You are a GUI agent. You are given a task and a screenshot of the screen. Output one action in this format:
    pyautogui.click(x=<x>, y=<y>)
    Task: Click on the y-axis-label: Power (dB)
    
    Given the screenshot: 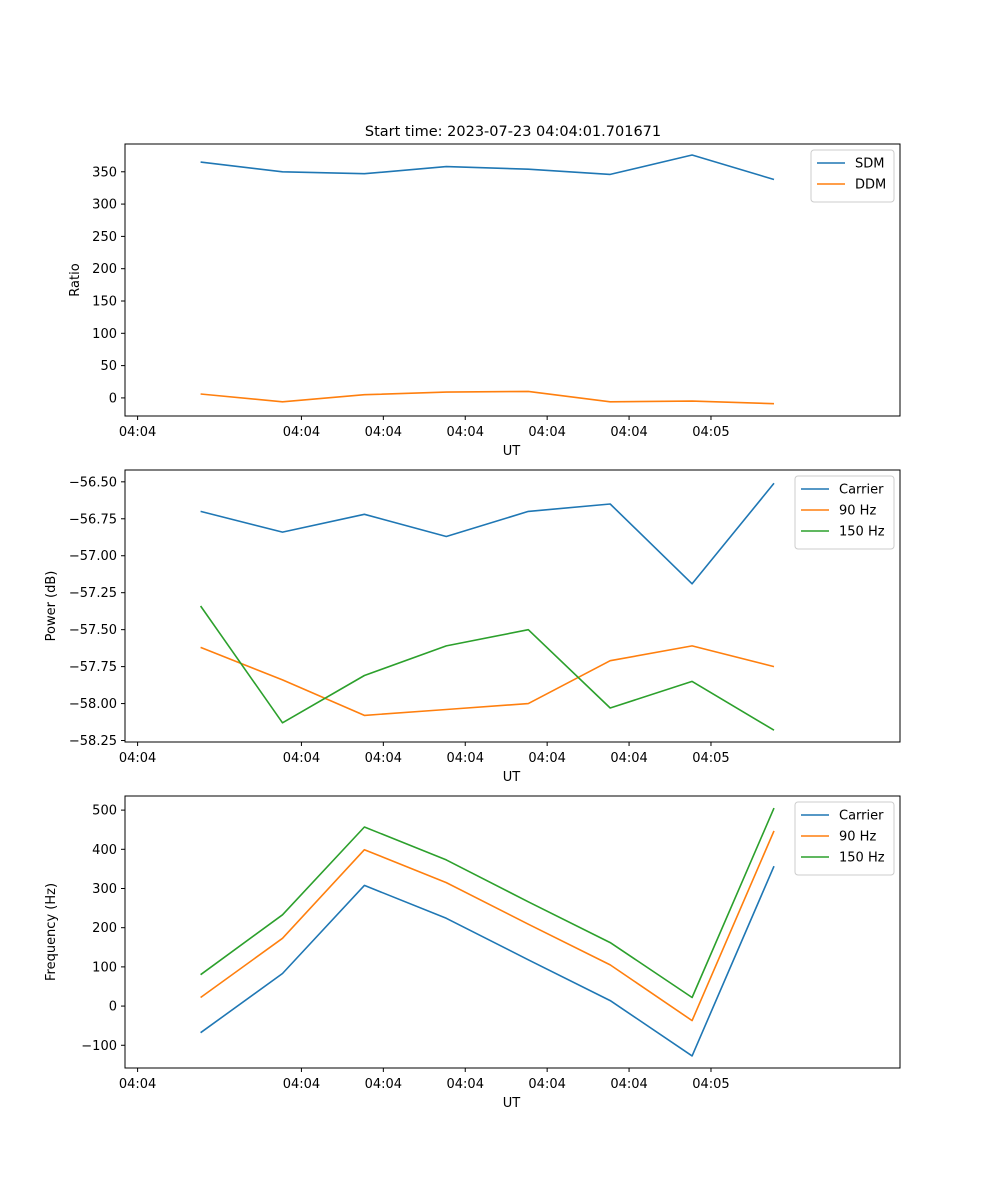 What is the action you would take?
    pyautogui.click(x=51, y=606)
    